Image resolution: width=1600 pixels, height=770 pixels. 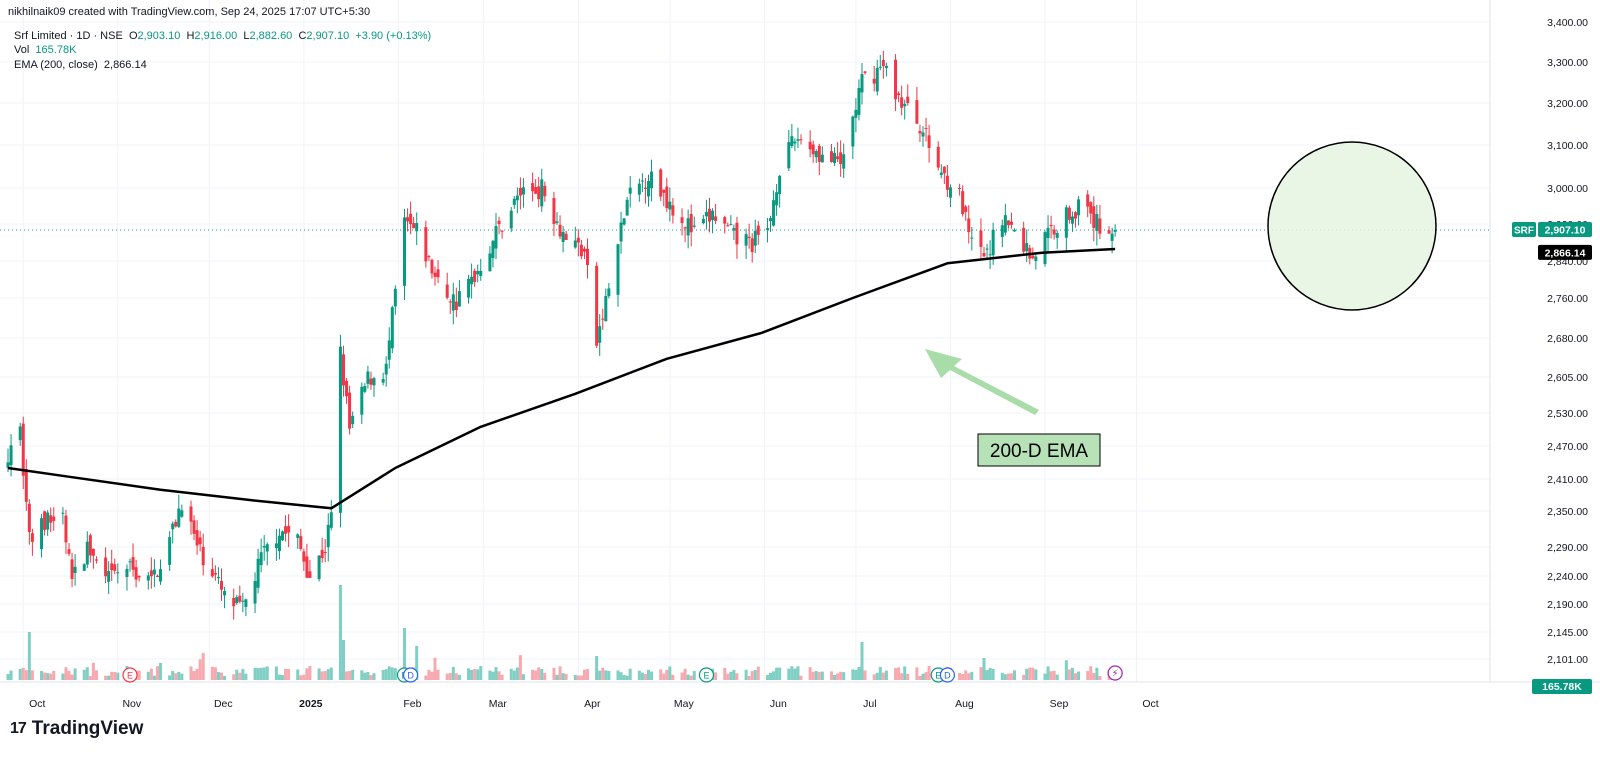 What do you see at coordinates (1562, 687) in the screenshot?
I see `volume-badge-label: 165.78K` at bounding box center [1562, 687].